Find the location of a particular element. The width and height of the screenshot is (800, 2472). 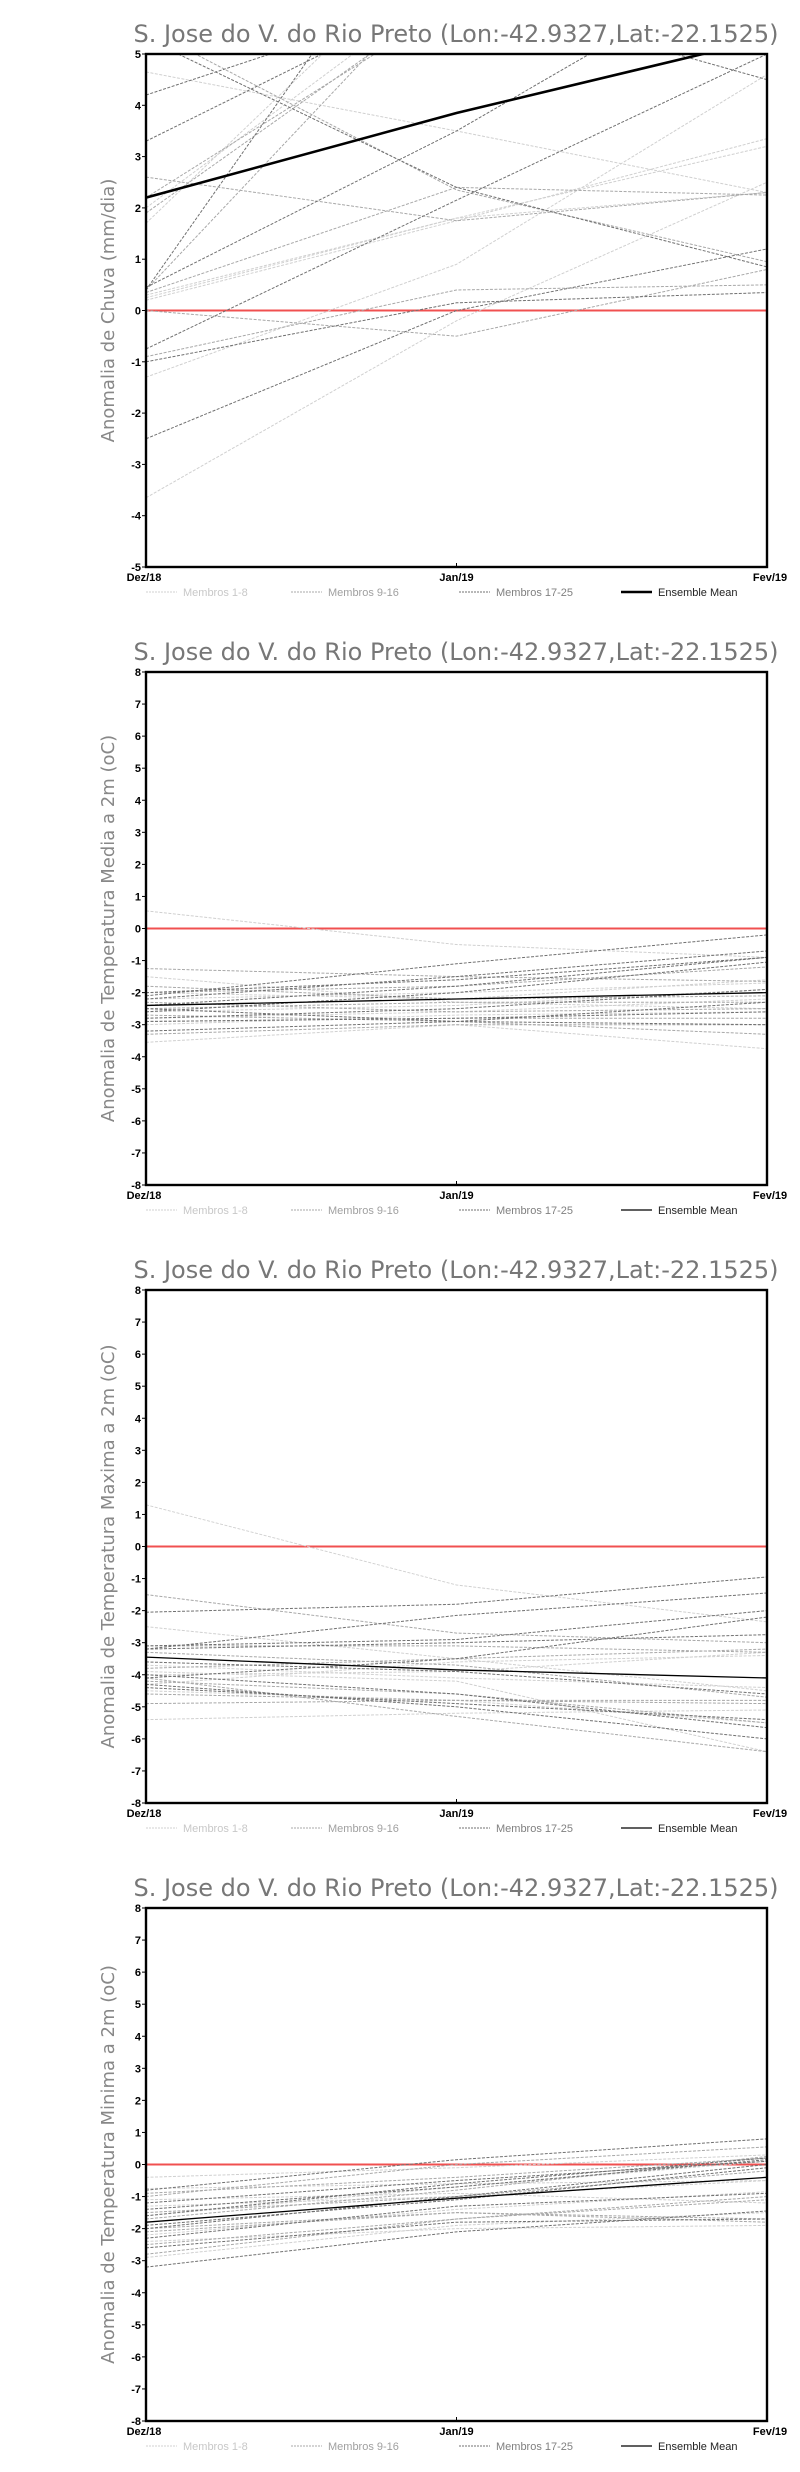

y-tick-label: 0 is located at coordinates (138, 312).